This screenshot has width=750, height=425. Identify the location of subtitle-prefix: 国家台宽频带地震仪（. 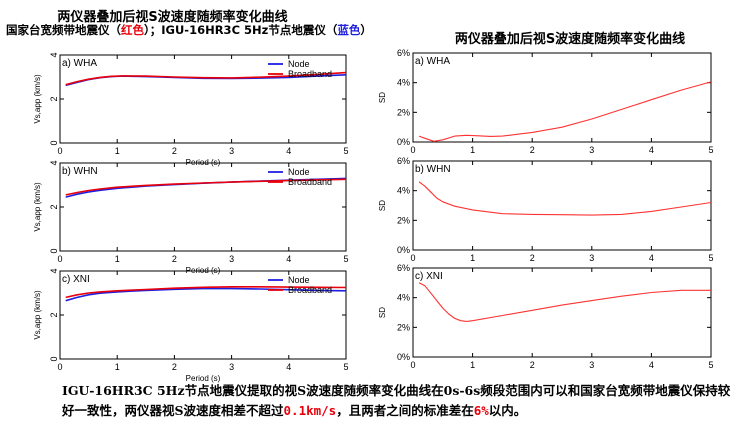
(63, 30).